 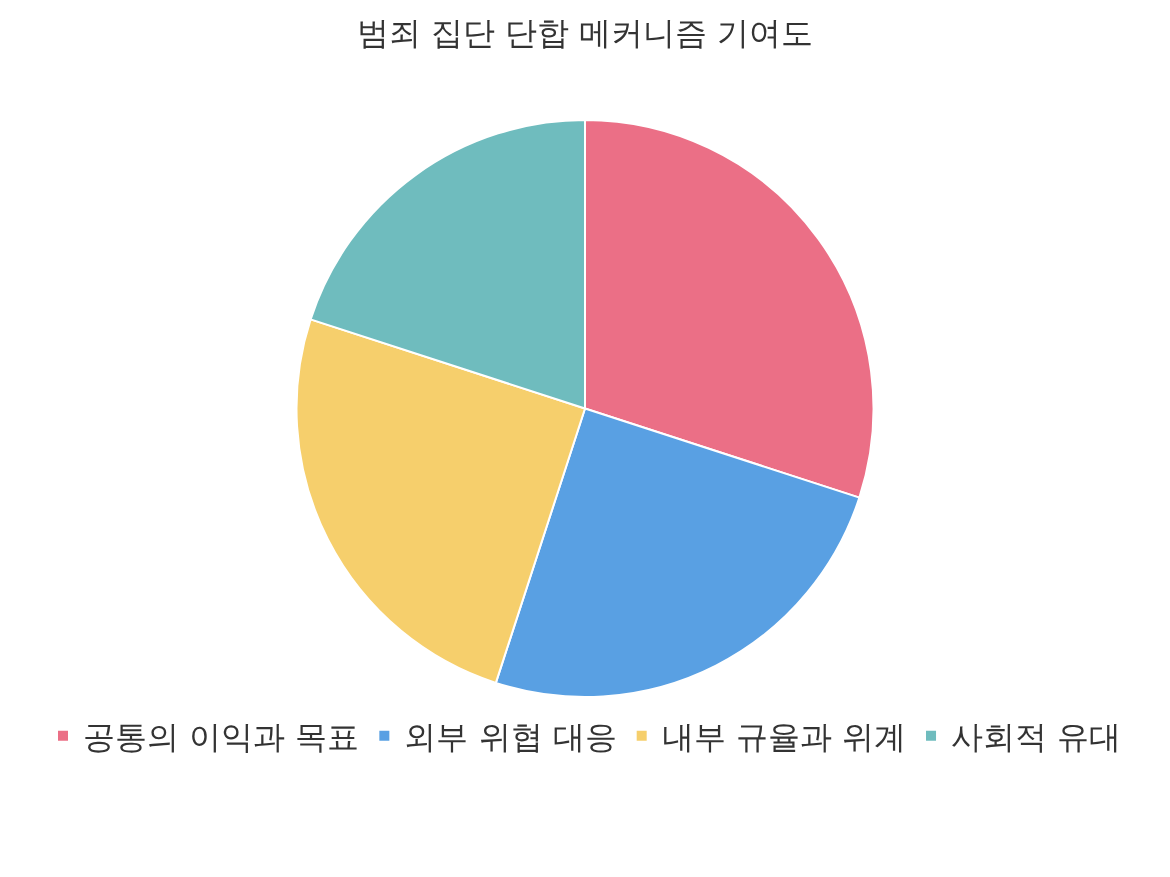 I want to click on legend-label: 내부 규율과 위계, so click(x=784, y=737).